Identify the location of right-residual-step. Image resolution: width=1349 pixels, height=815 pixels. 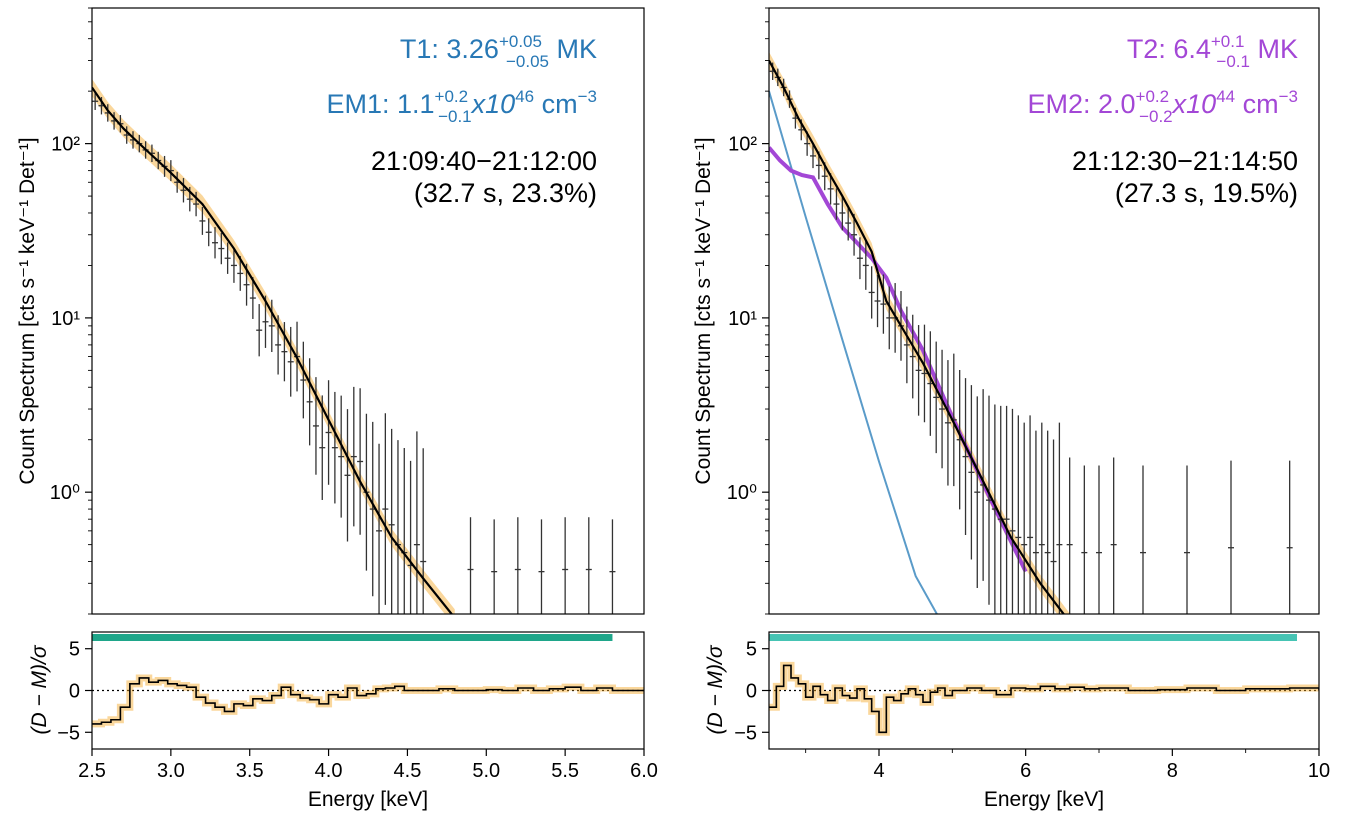
(1044, 699).